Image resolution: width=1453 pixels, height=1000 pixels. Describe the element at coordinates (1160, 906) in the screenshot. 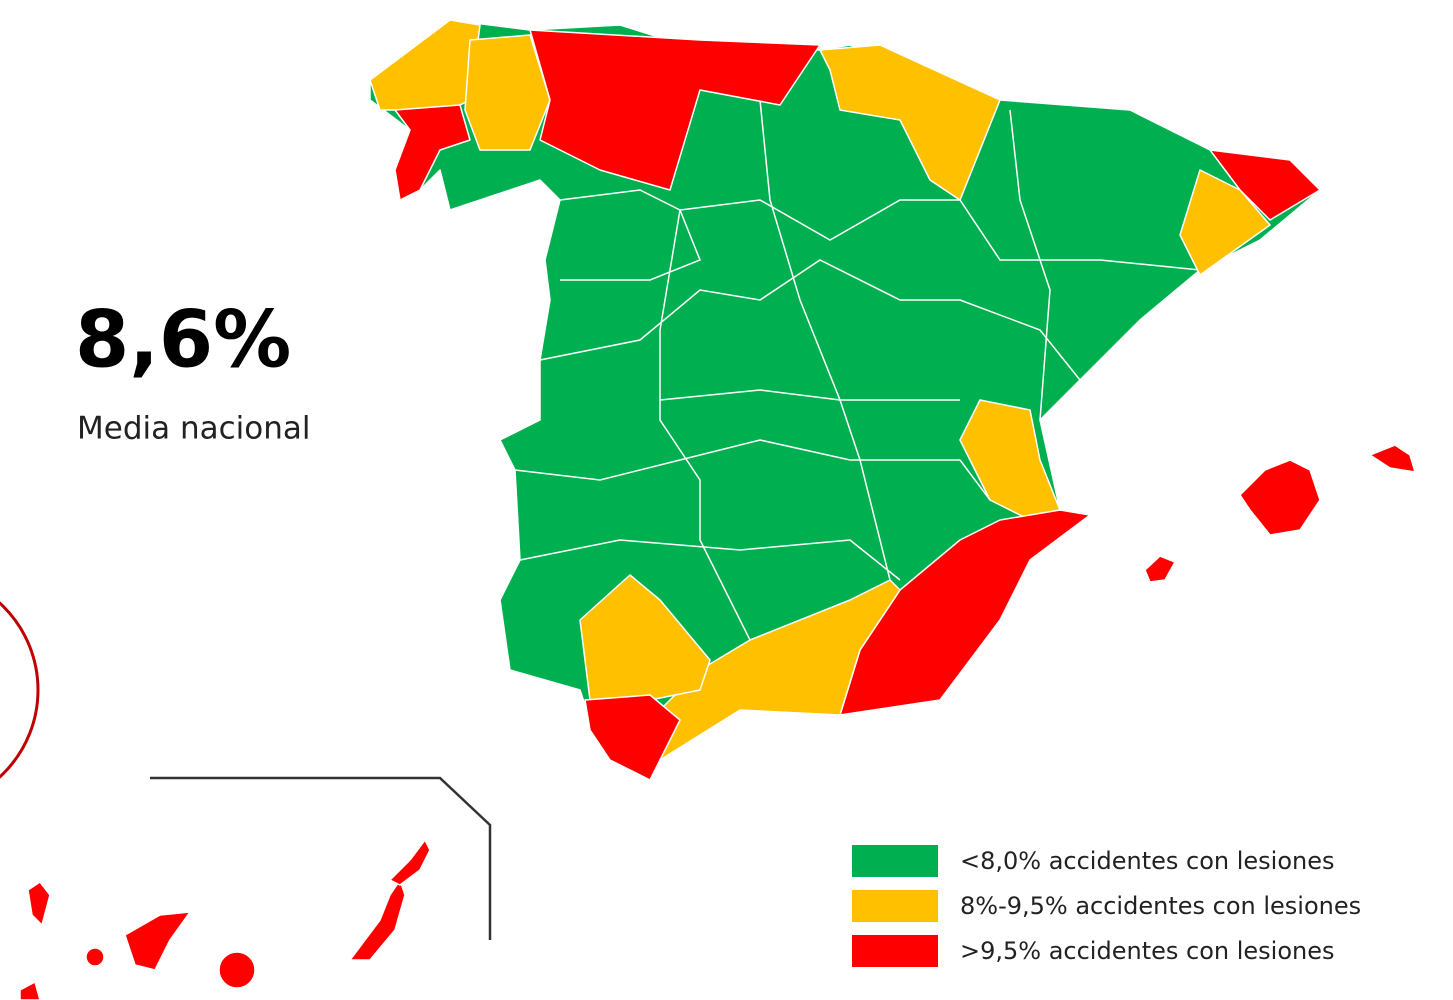

I see `legend-label: 8%-9,5% accidentes con lesiones` at that location.